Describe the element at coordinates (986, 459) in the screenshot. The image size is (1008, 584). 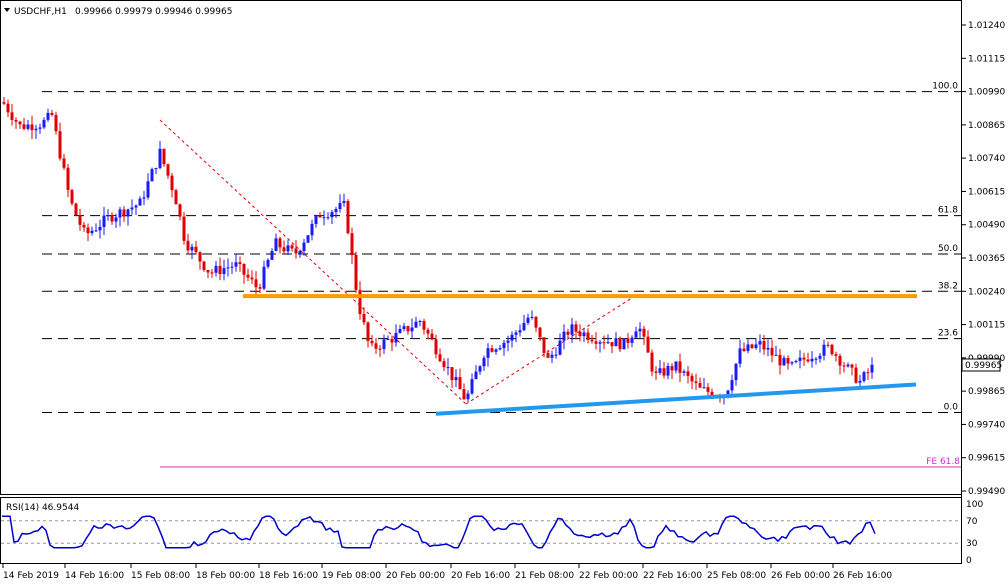
I see `price-tick-label: 0.99615` at that location.